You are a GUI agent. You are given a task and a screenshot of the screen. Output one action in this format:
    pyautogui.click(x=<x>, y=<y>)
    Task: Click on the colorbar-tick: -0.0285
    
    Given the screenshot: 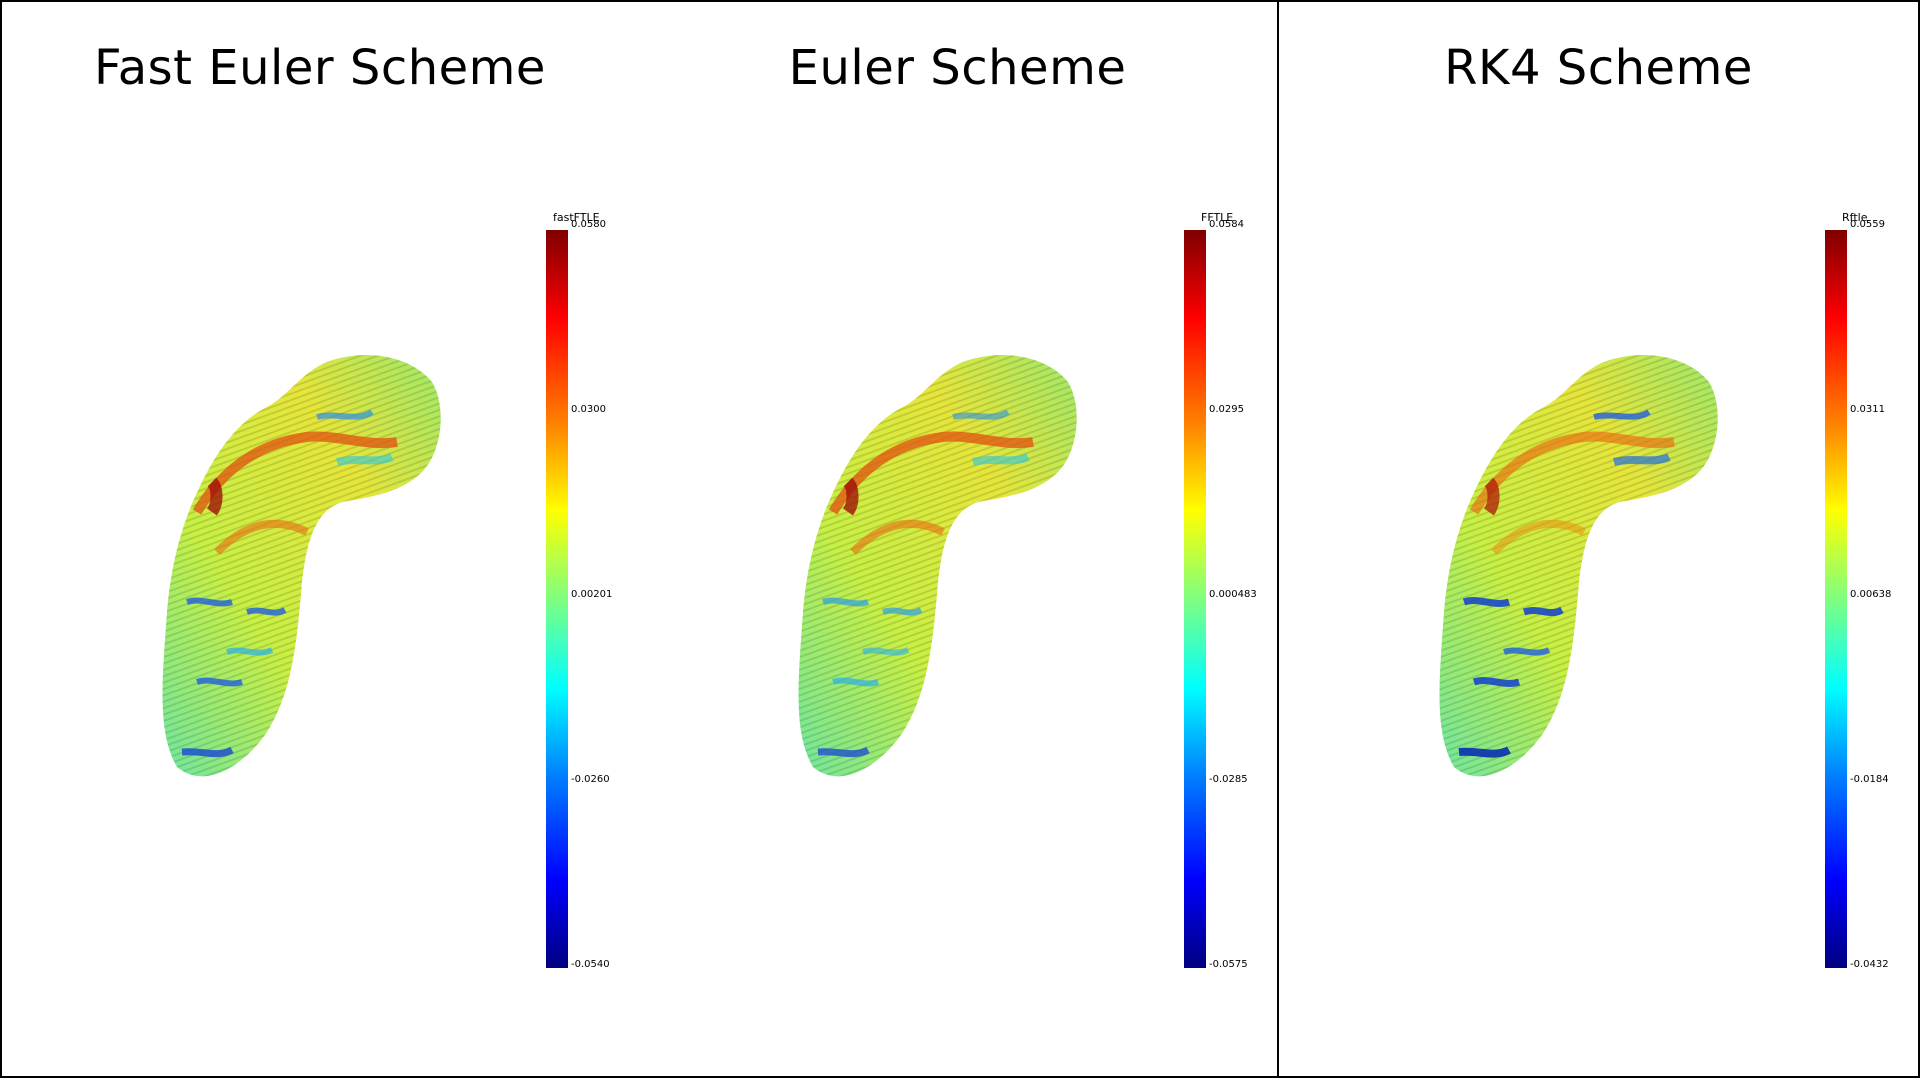 What is the action you would take?
    pyautogui.click(x=1228, y=779)
    